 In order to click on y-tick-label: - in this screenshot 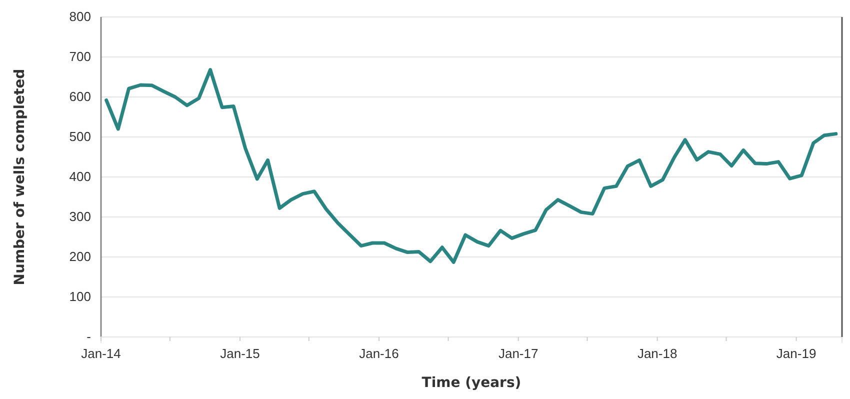, I will do `click(88, 336)`.